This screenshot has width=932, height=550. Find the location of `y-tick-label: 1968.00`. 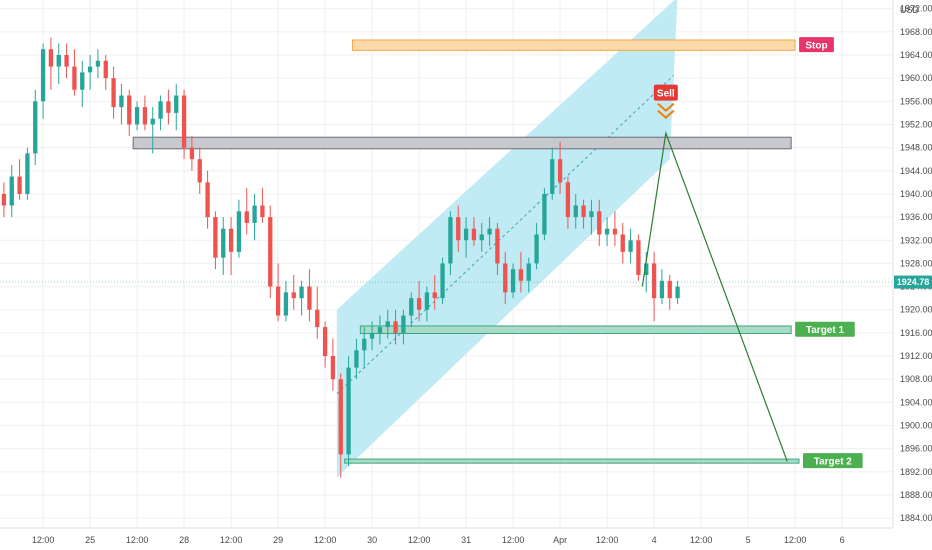

y-tick-label: 1968.00 is located at coordinates (916, 32).